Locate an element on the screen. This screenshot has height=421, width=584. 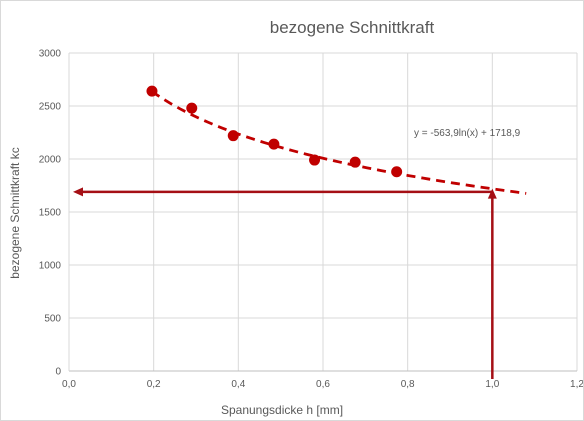
y-tick-label: 0 is located at coordinates (58, 372).